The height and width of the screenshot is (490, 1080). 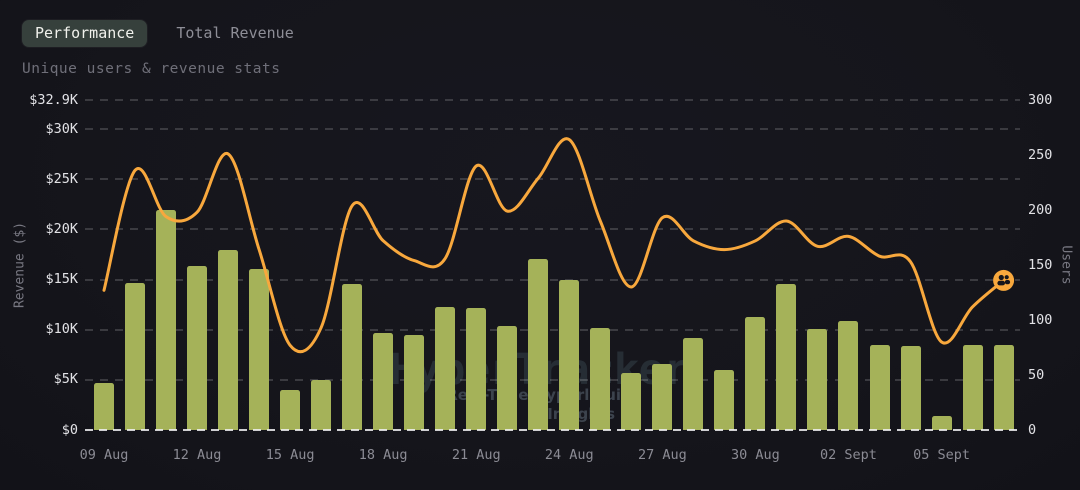 I want to click on revenue-tick-label: $32.9K, so click(x=53, y=99).